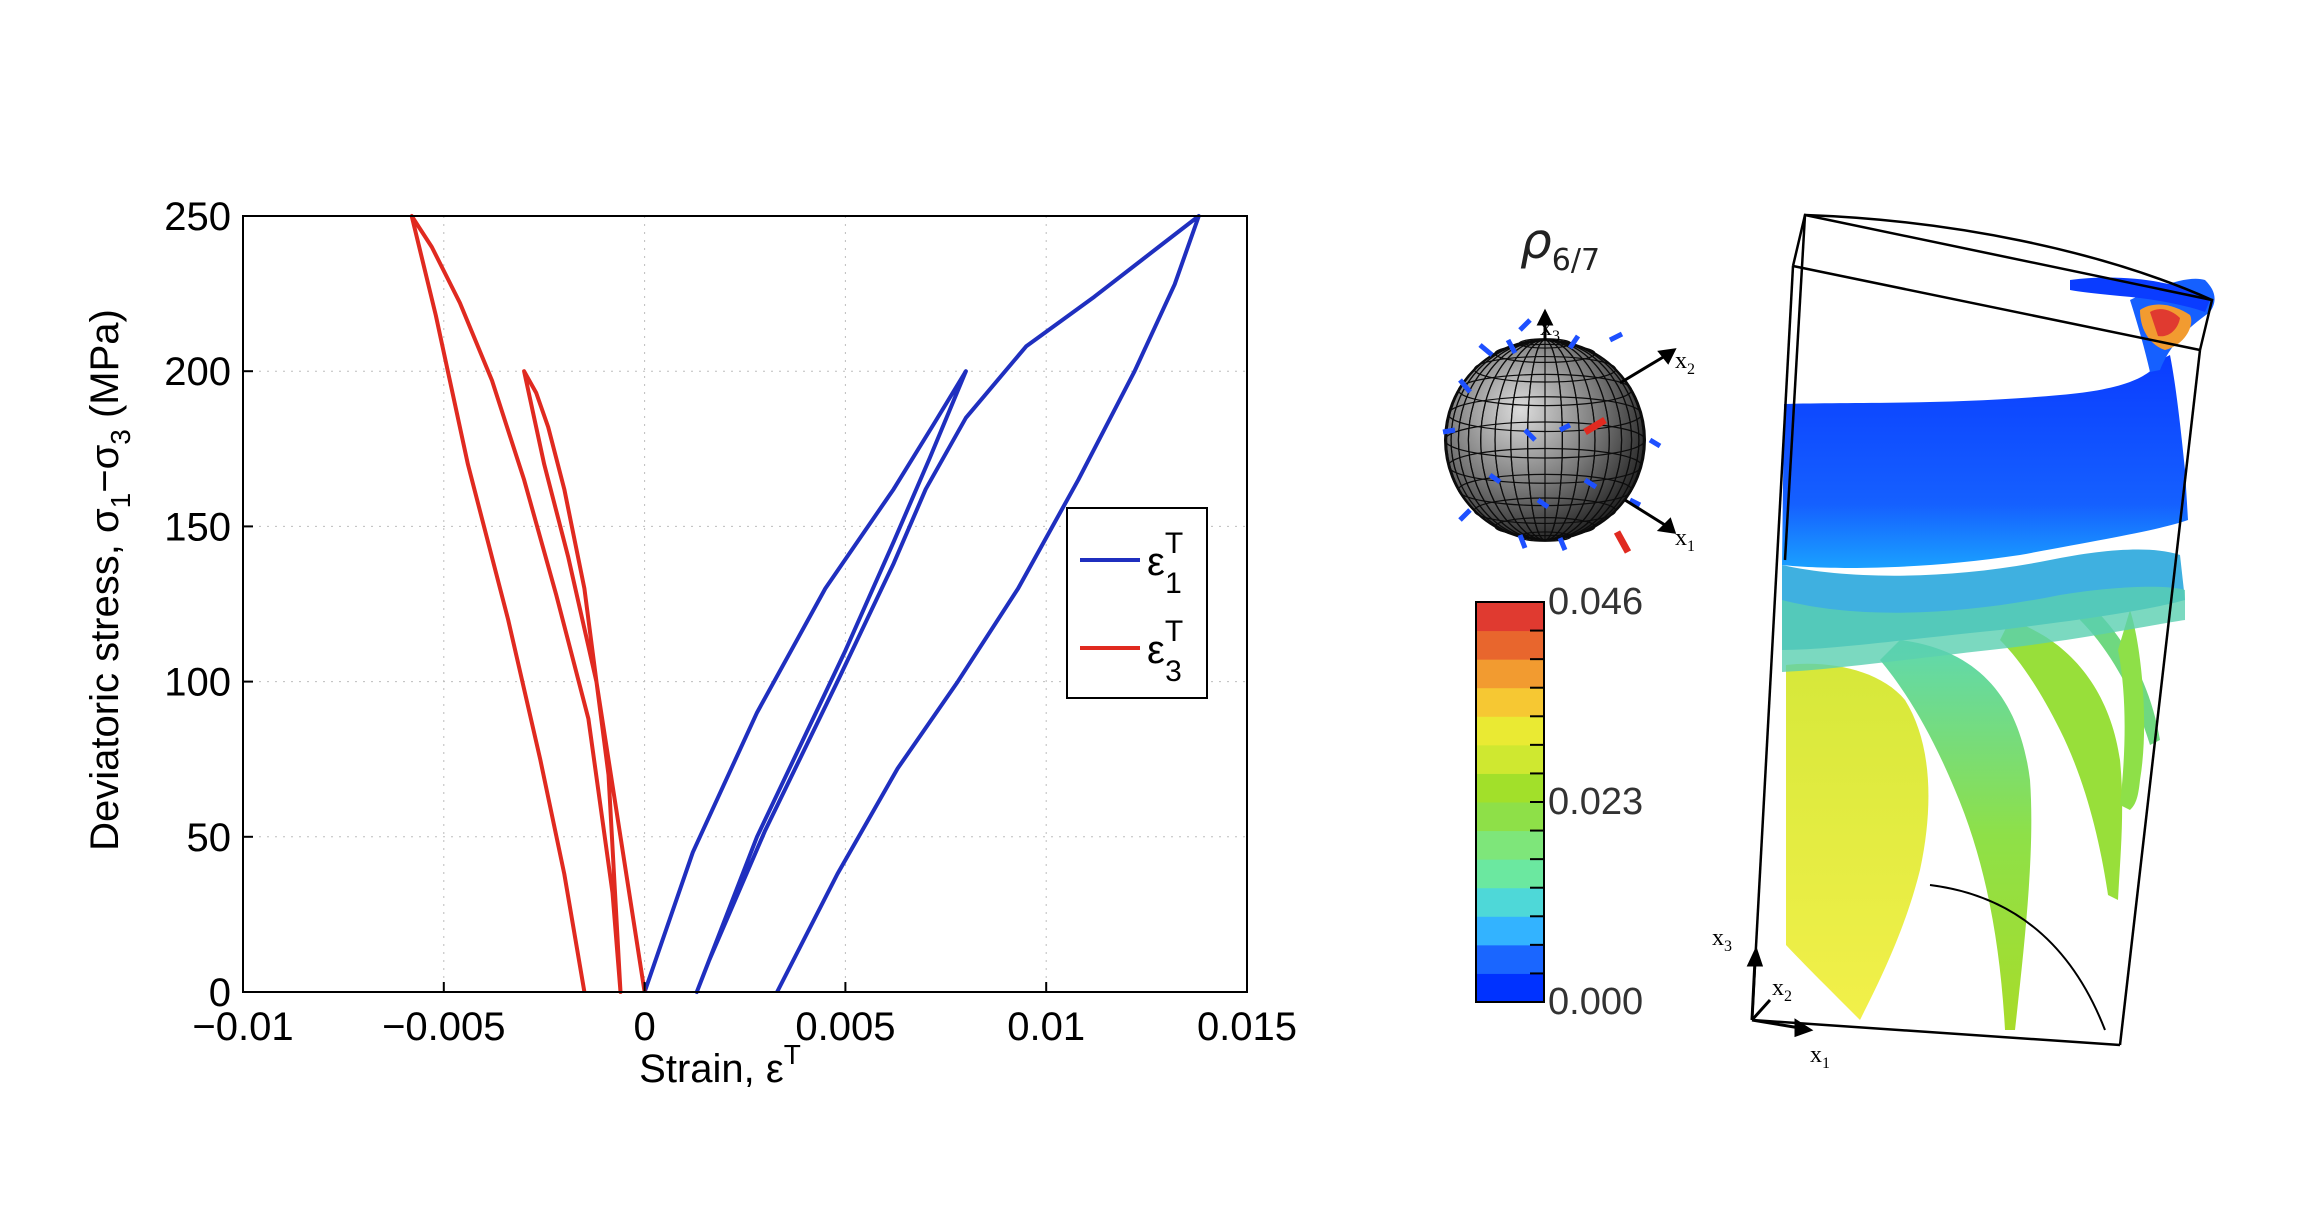 The width and height of the screenshot is (2301, 1217). What do you see at coordinates (197, 372) in the screenshot?
I see `y-tick-label: 200` at bounding box center [197, 372].